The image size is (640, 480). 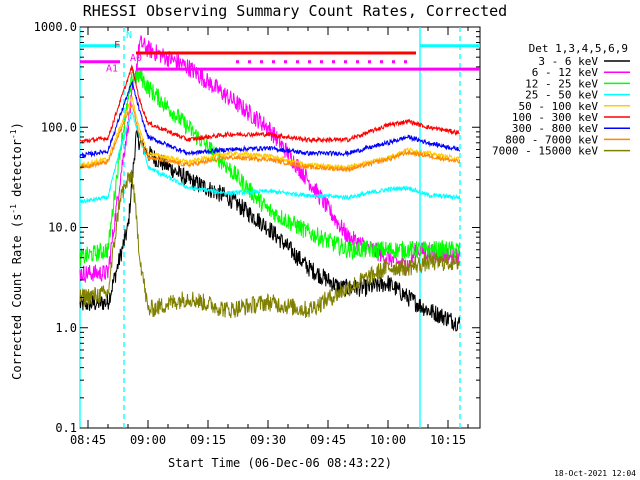 What do you see at coordinates (268, 440) in the screenshot?
I see `x-tick-label-3: 09:30` at bounding box center [268, 440].